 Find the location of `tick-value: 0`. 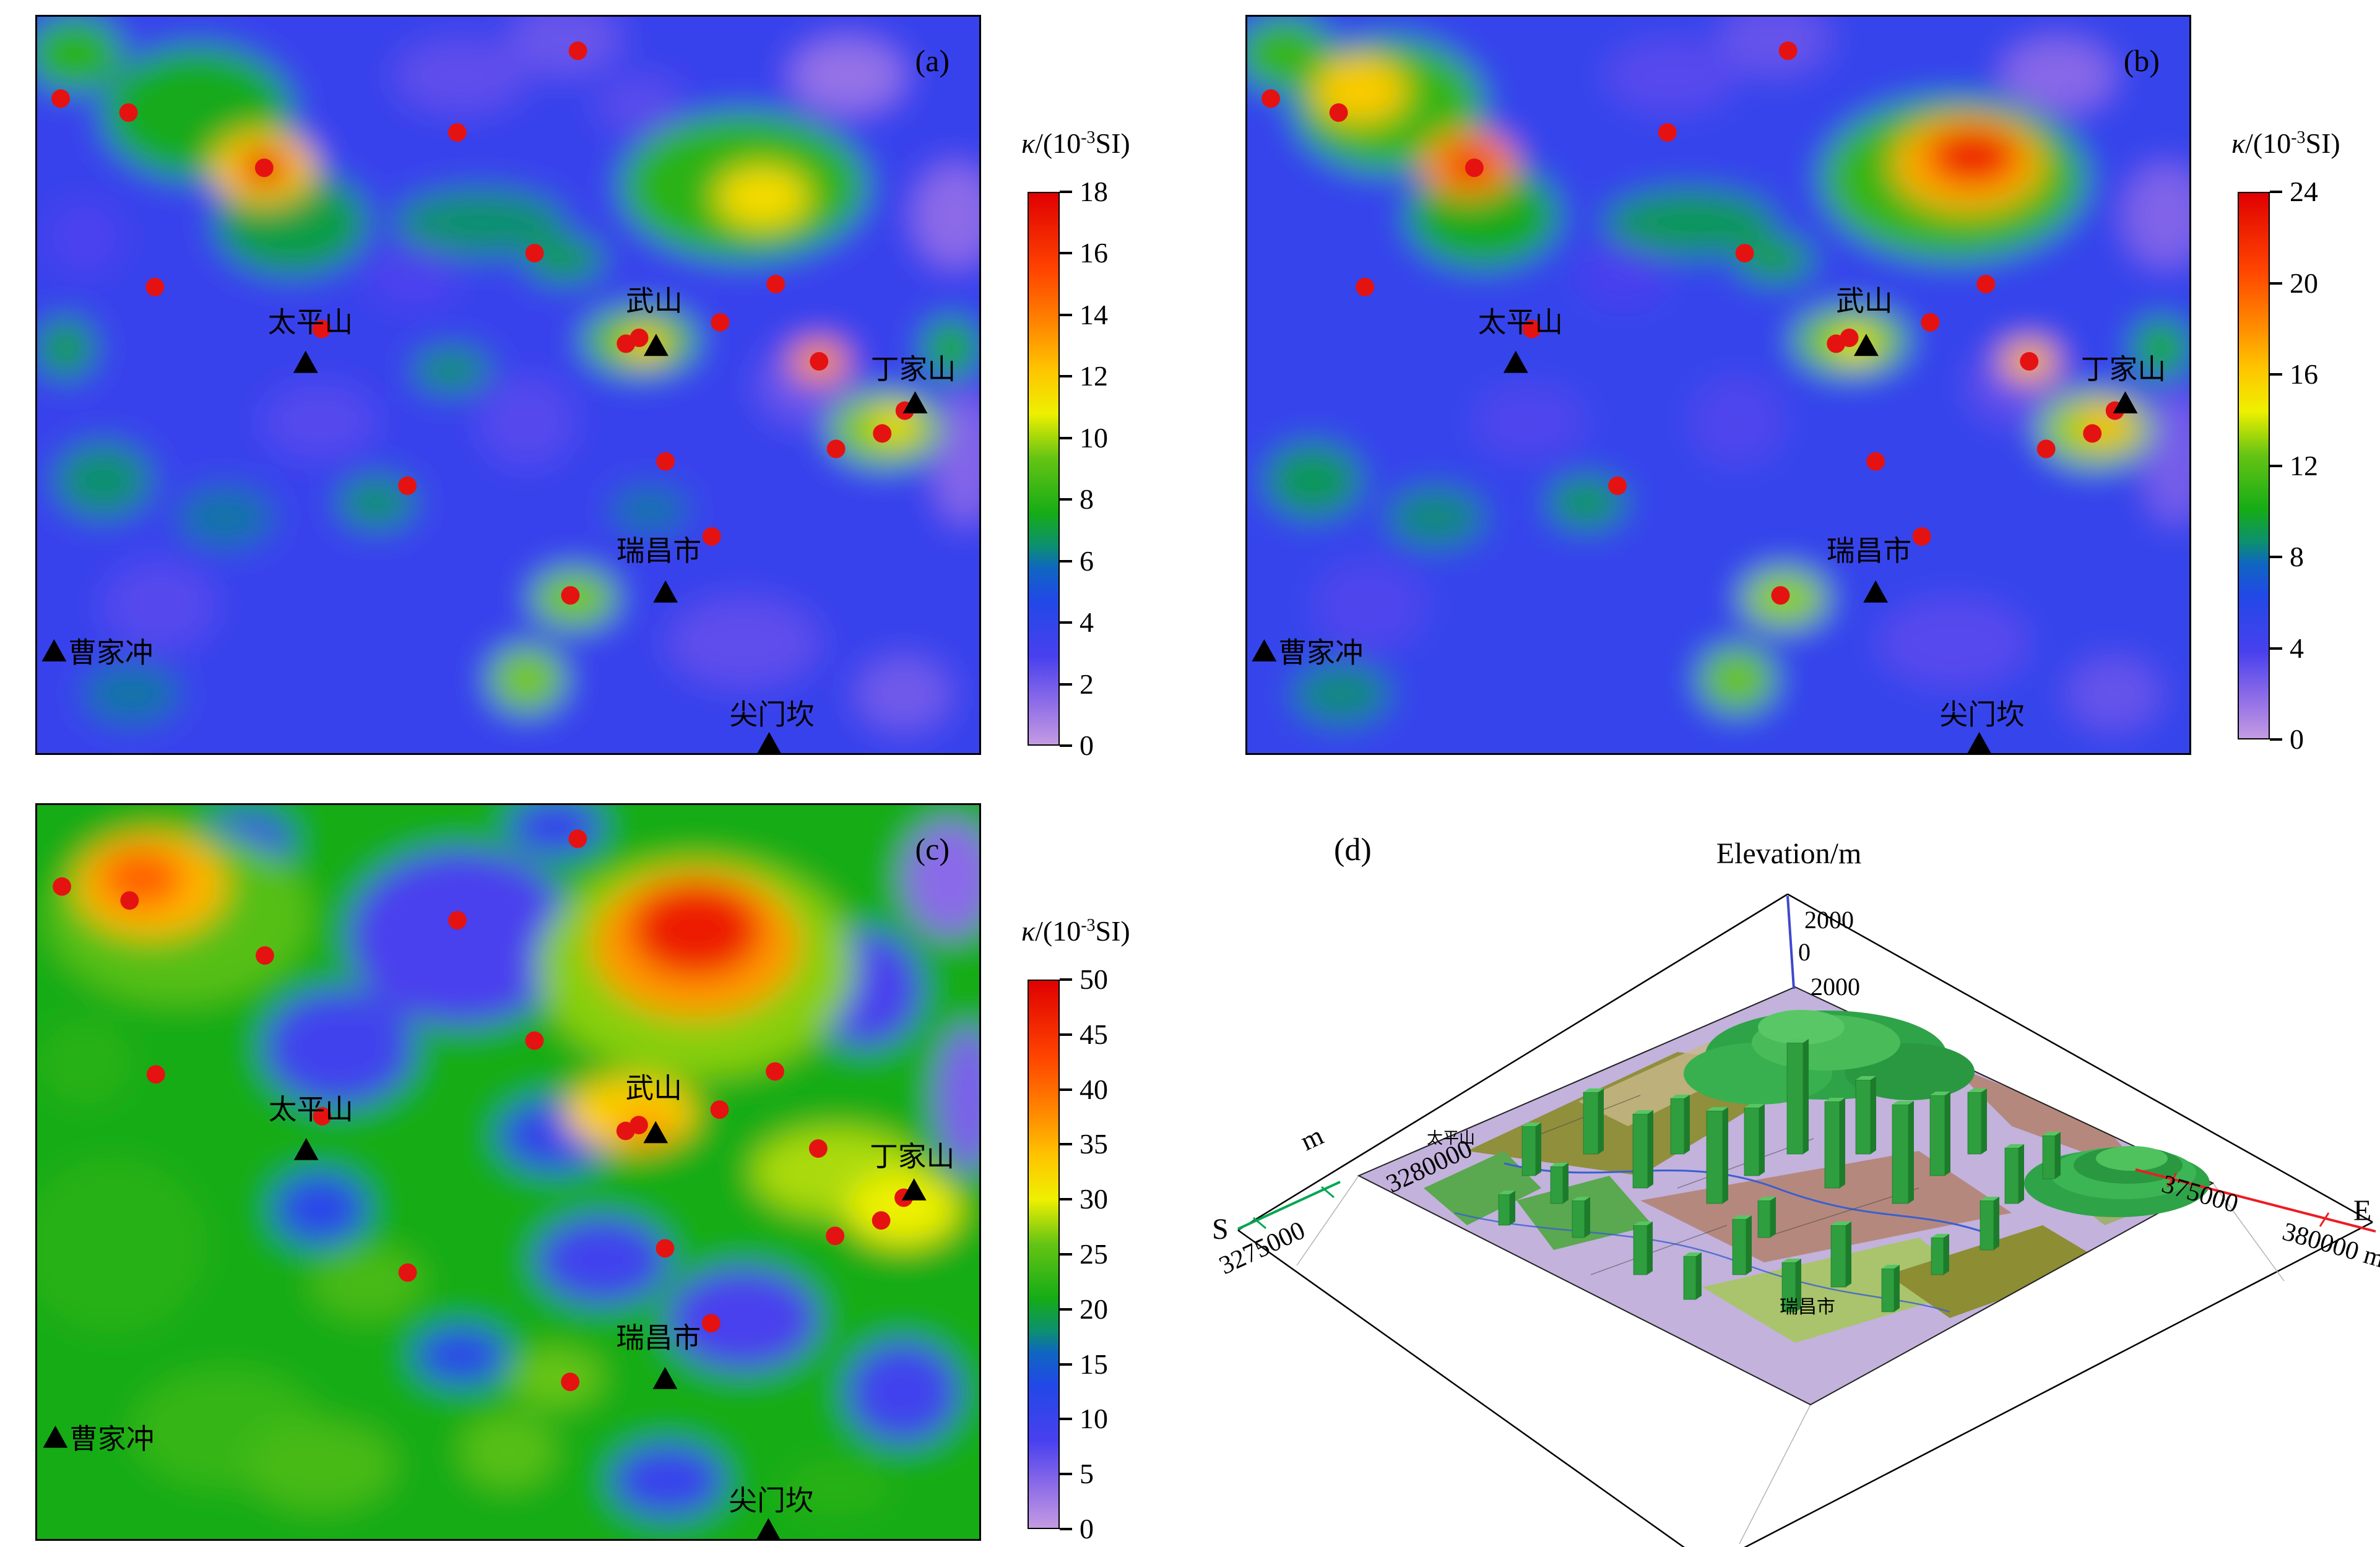

tick-value: 0 is located at coordinates (2297, 739).